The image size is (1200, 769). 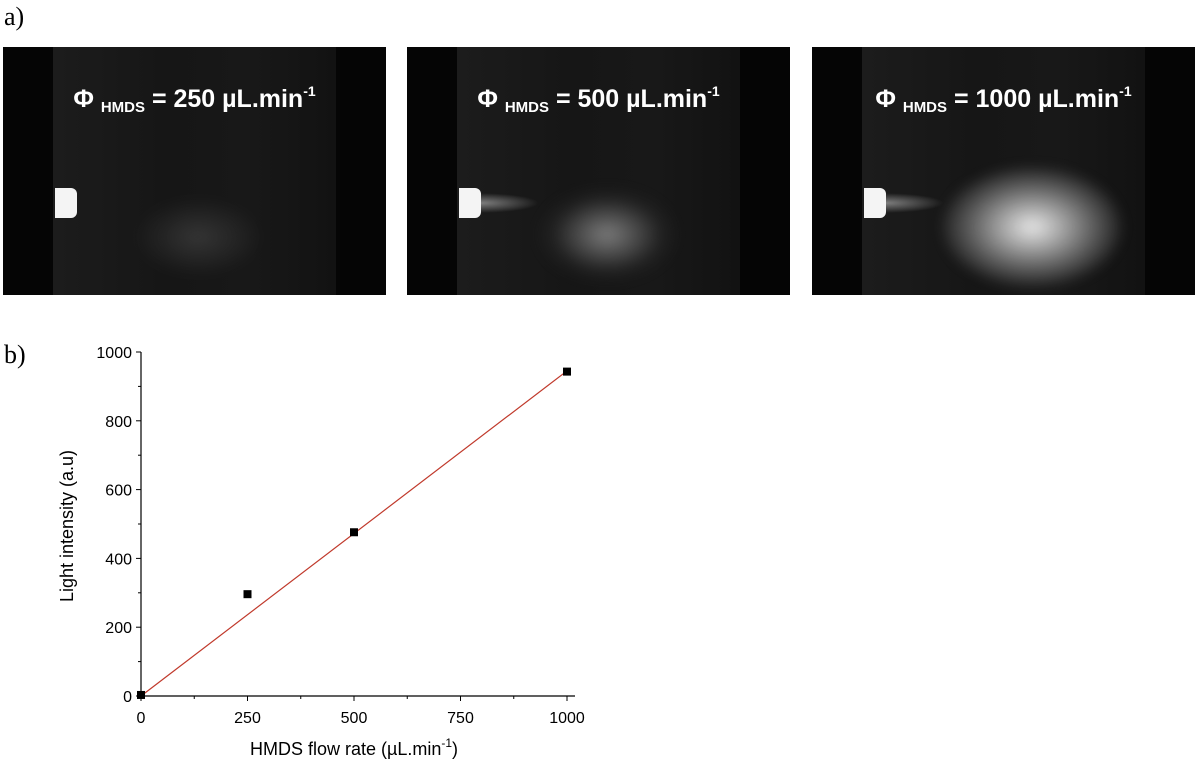 I want to click on plasma-photo-250: Φ HMDS = 250 µL.min-1, so click(x=194, y=171).